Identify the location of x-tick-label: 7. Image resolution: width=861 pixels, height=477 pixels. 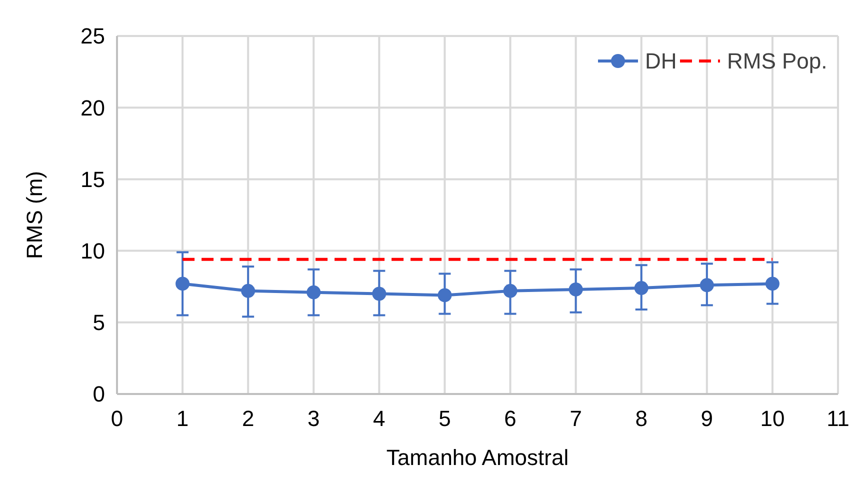
(576, 418).